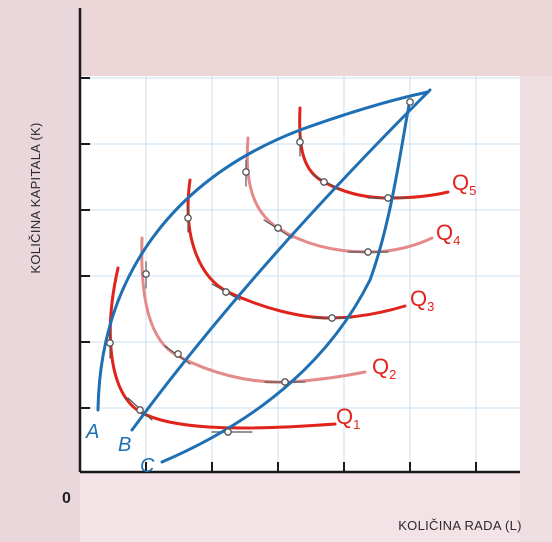 The height and width of the screenshot is (542, 552). What do you see at coordinates (92, 432) in the screenshot?
I see `expansion-label-a: A` at bounding box center [92, 432].